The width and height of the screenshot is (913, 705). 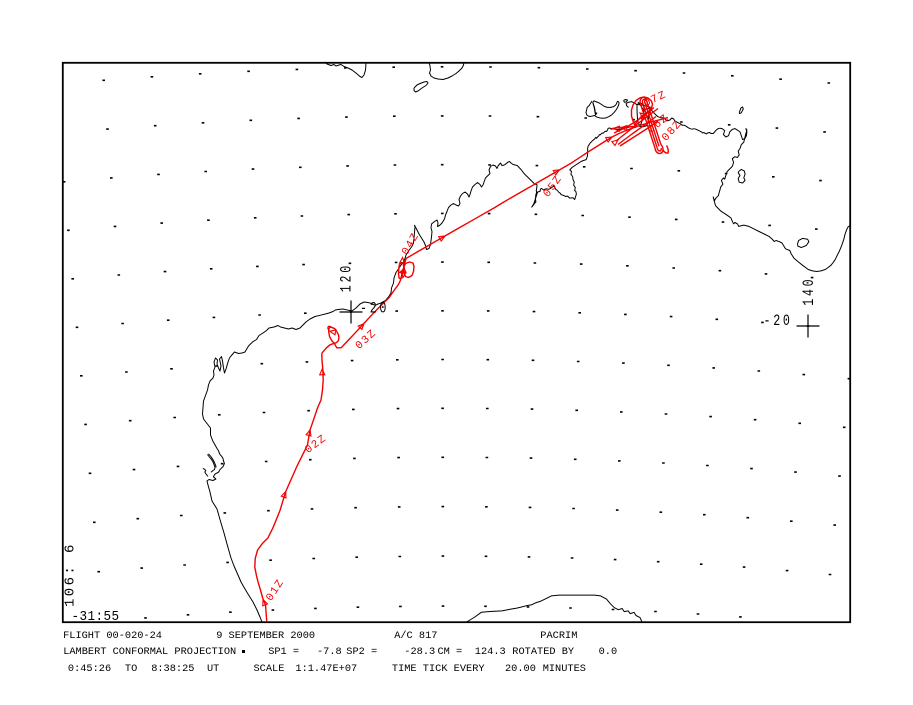 What do you see at coordinates (96, 616) in the screenshot?
I see `svg-text: -31:55` at bounding box center [96, 616].